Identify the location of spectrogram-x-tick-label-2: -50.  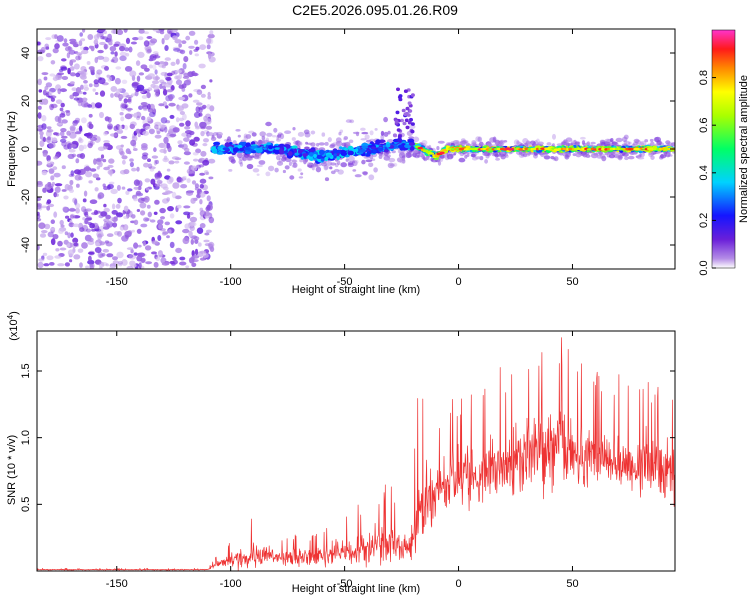
(345, 282).